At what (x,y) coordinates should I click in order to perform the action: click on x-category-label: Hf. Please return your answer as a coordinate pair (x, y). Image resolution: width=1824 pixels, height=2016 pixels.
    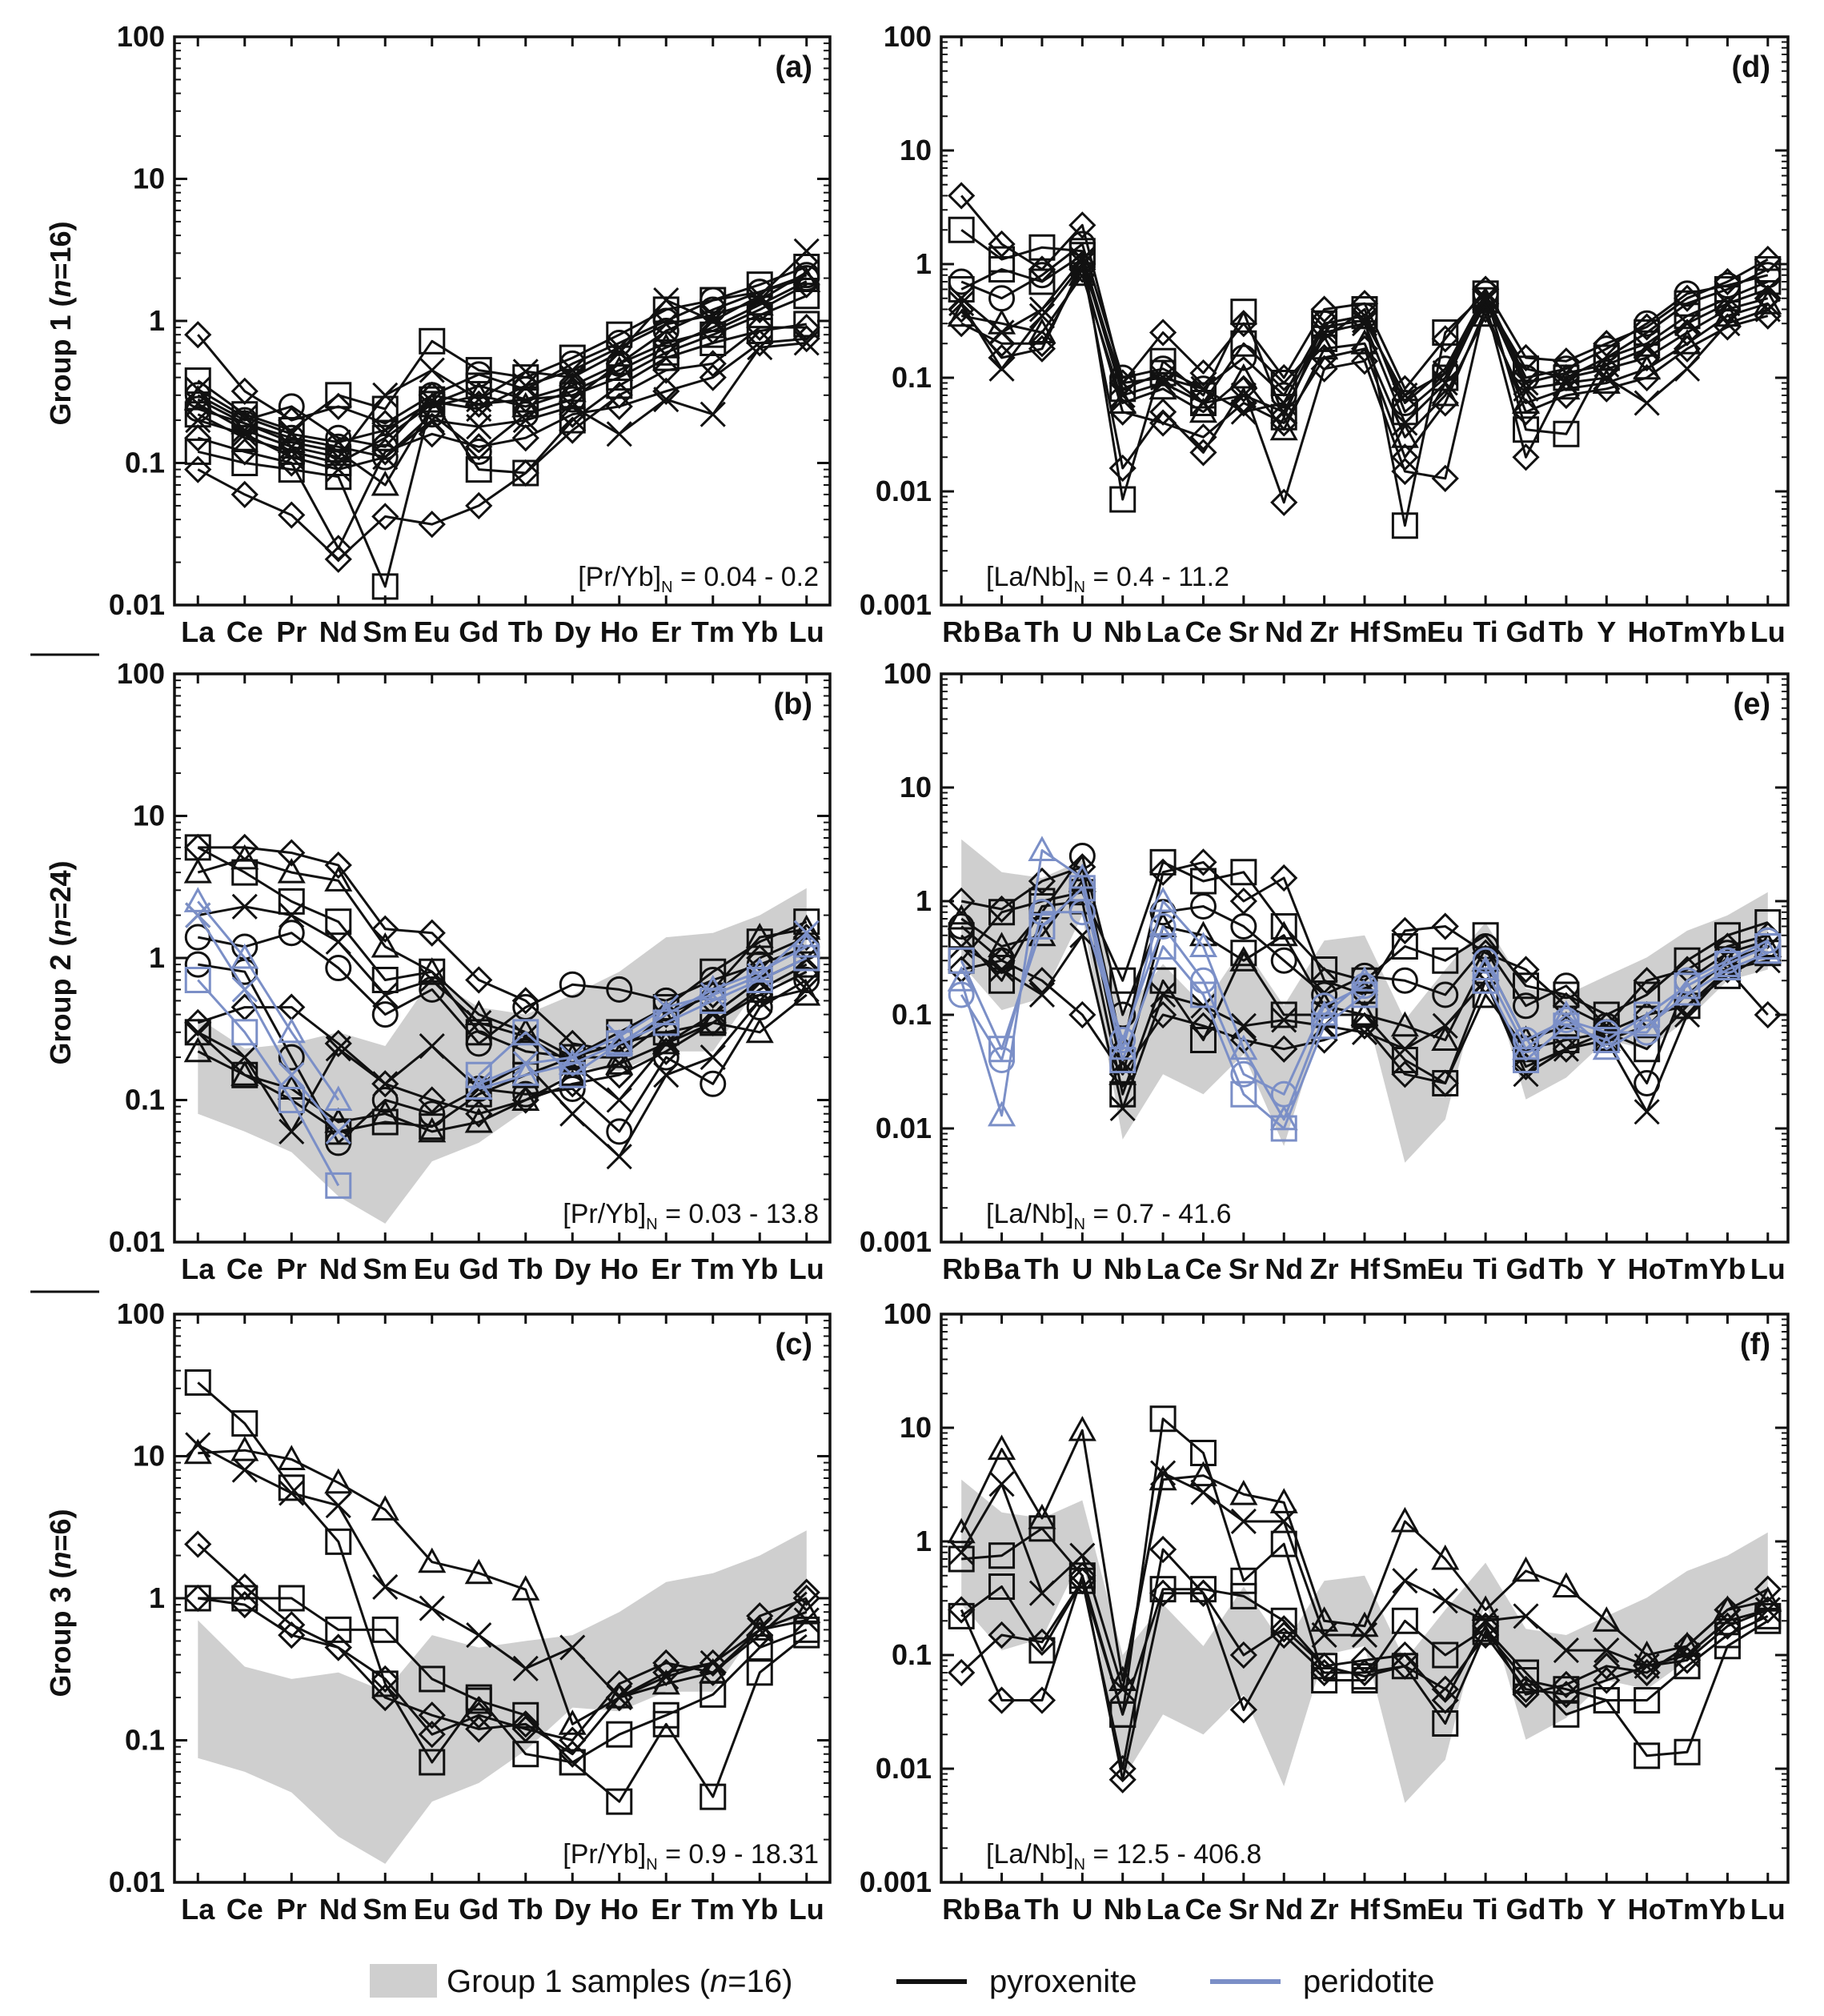
    Looking at the image, I should click on (1365, 1268).